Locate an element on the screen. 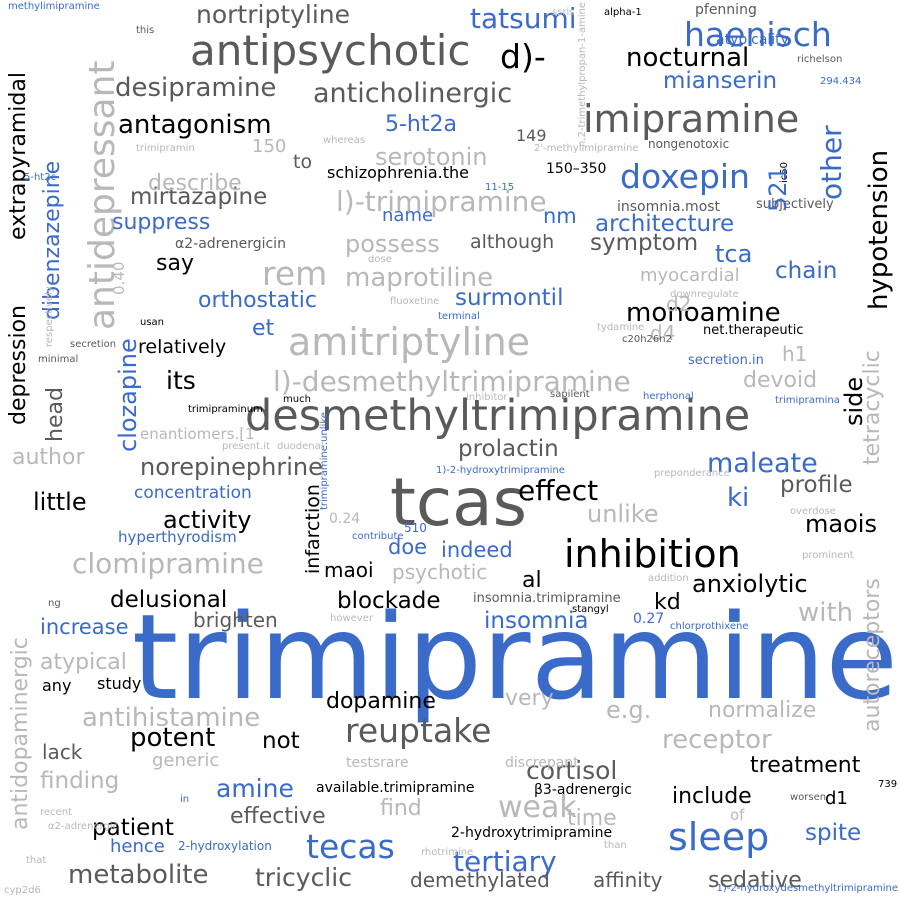  word-unlike: unlike is located at coordinates (623, 514).